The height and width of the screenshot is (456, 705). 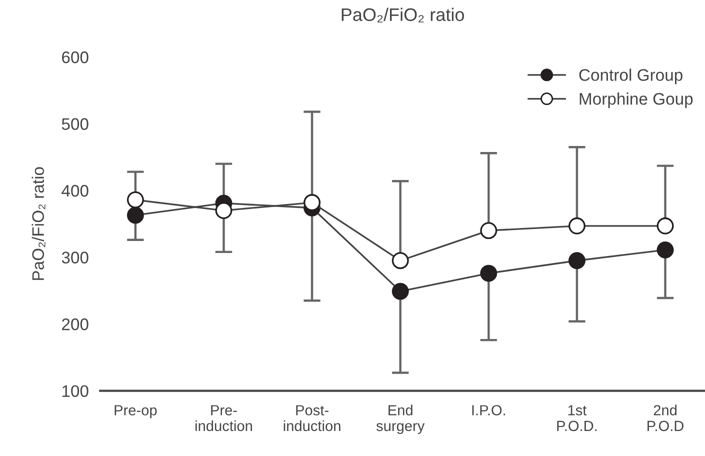 What do you see at coordinates (312, 418) in the screenshot?
I see `x-tick-label: Post- induction` at bounding box center [312, 418].